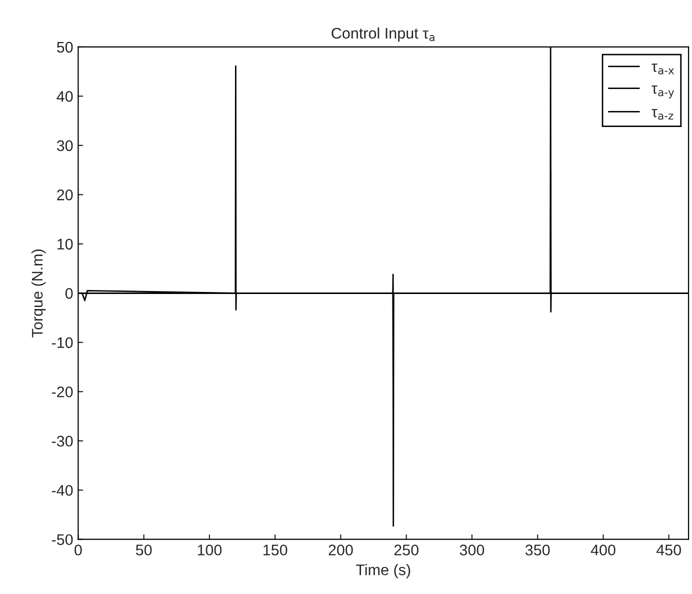 This screenshot has width=692, height=594. I want to click on legend-label: τ$_{a-x}$, so click(663, 69).